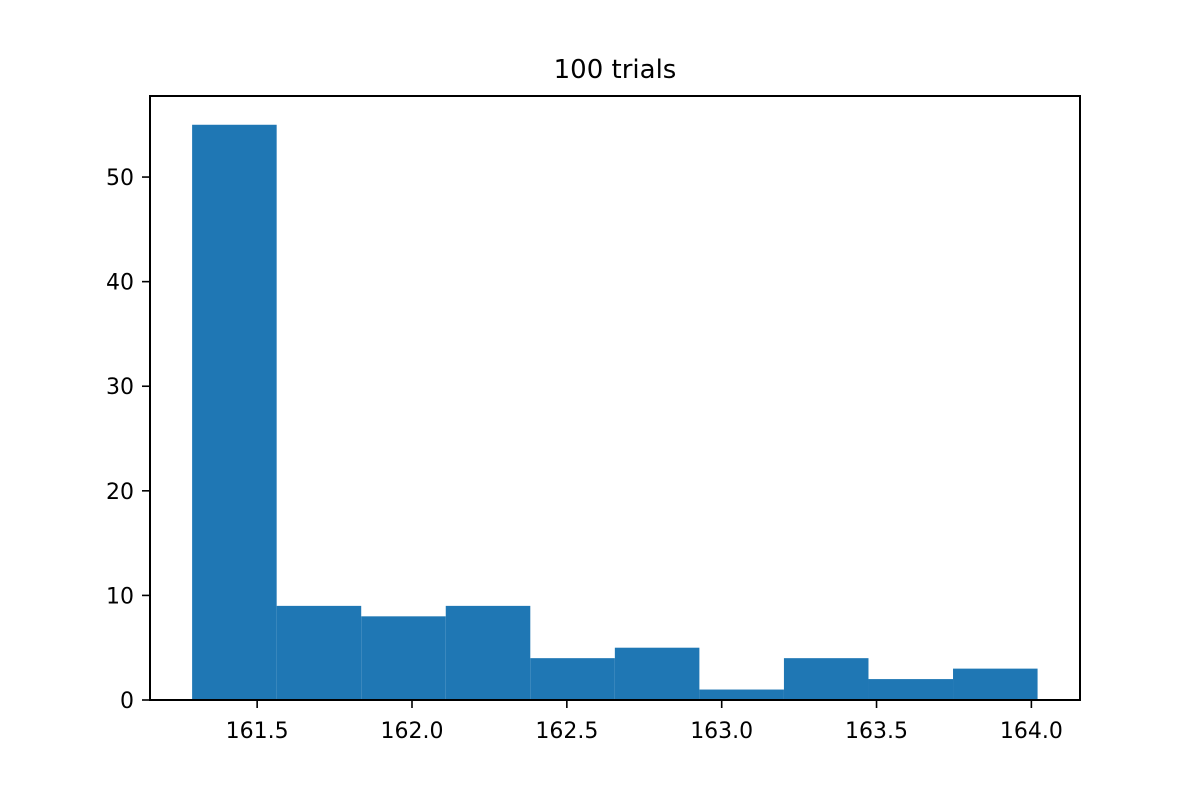 The height and width of the screenshot is (800, 1200). What do you see at coordinates (1031, 731) in the screenshot?
I see `x-tick-label-5: 164.0` at bounding box center [1031, 731].